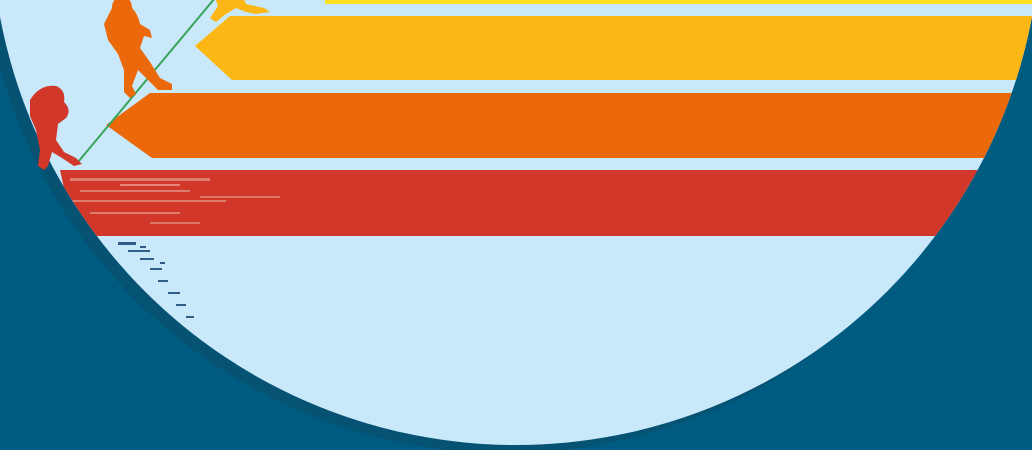 This screenshot has width=1032, height=450. Describe the element at coordinates (156, 280) in the screenshot. I see `grunge-specks` at that location.